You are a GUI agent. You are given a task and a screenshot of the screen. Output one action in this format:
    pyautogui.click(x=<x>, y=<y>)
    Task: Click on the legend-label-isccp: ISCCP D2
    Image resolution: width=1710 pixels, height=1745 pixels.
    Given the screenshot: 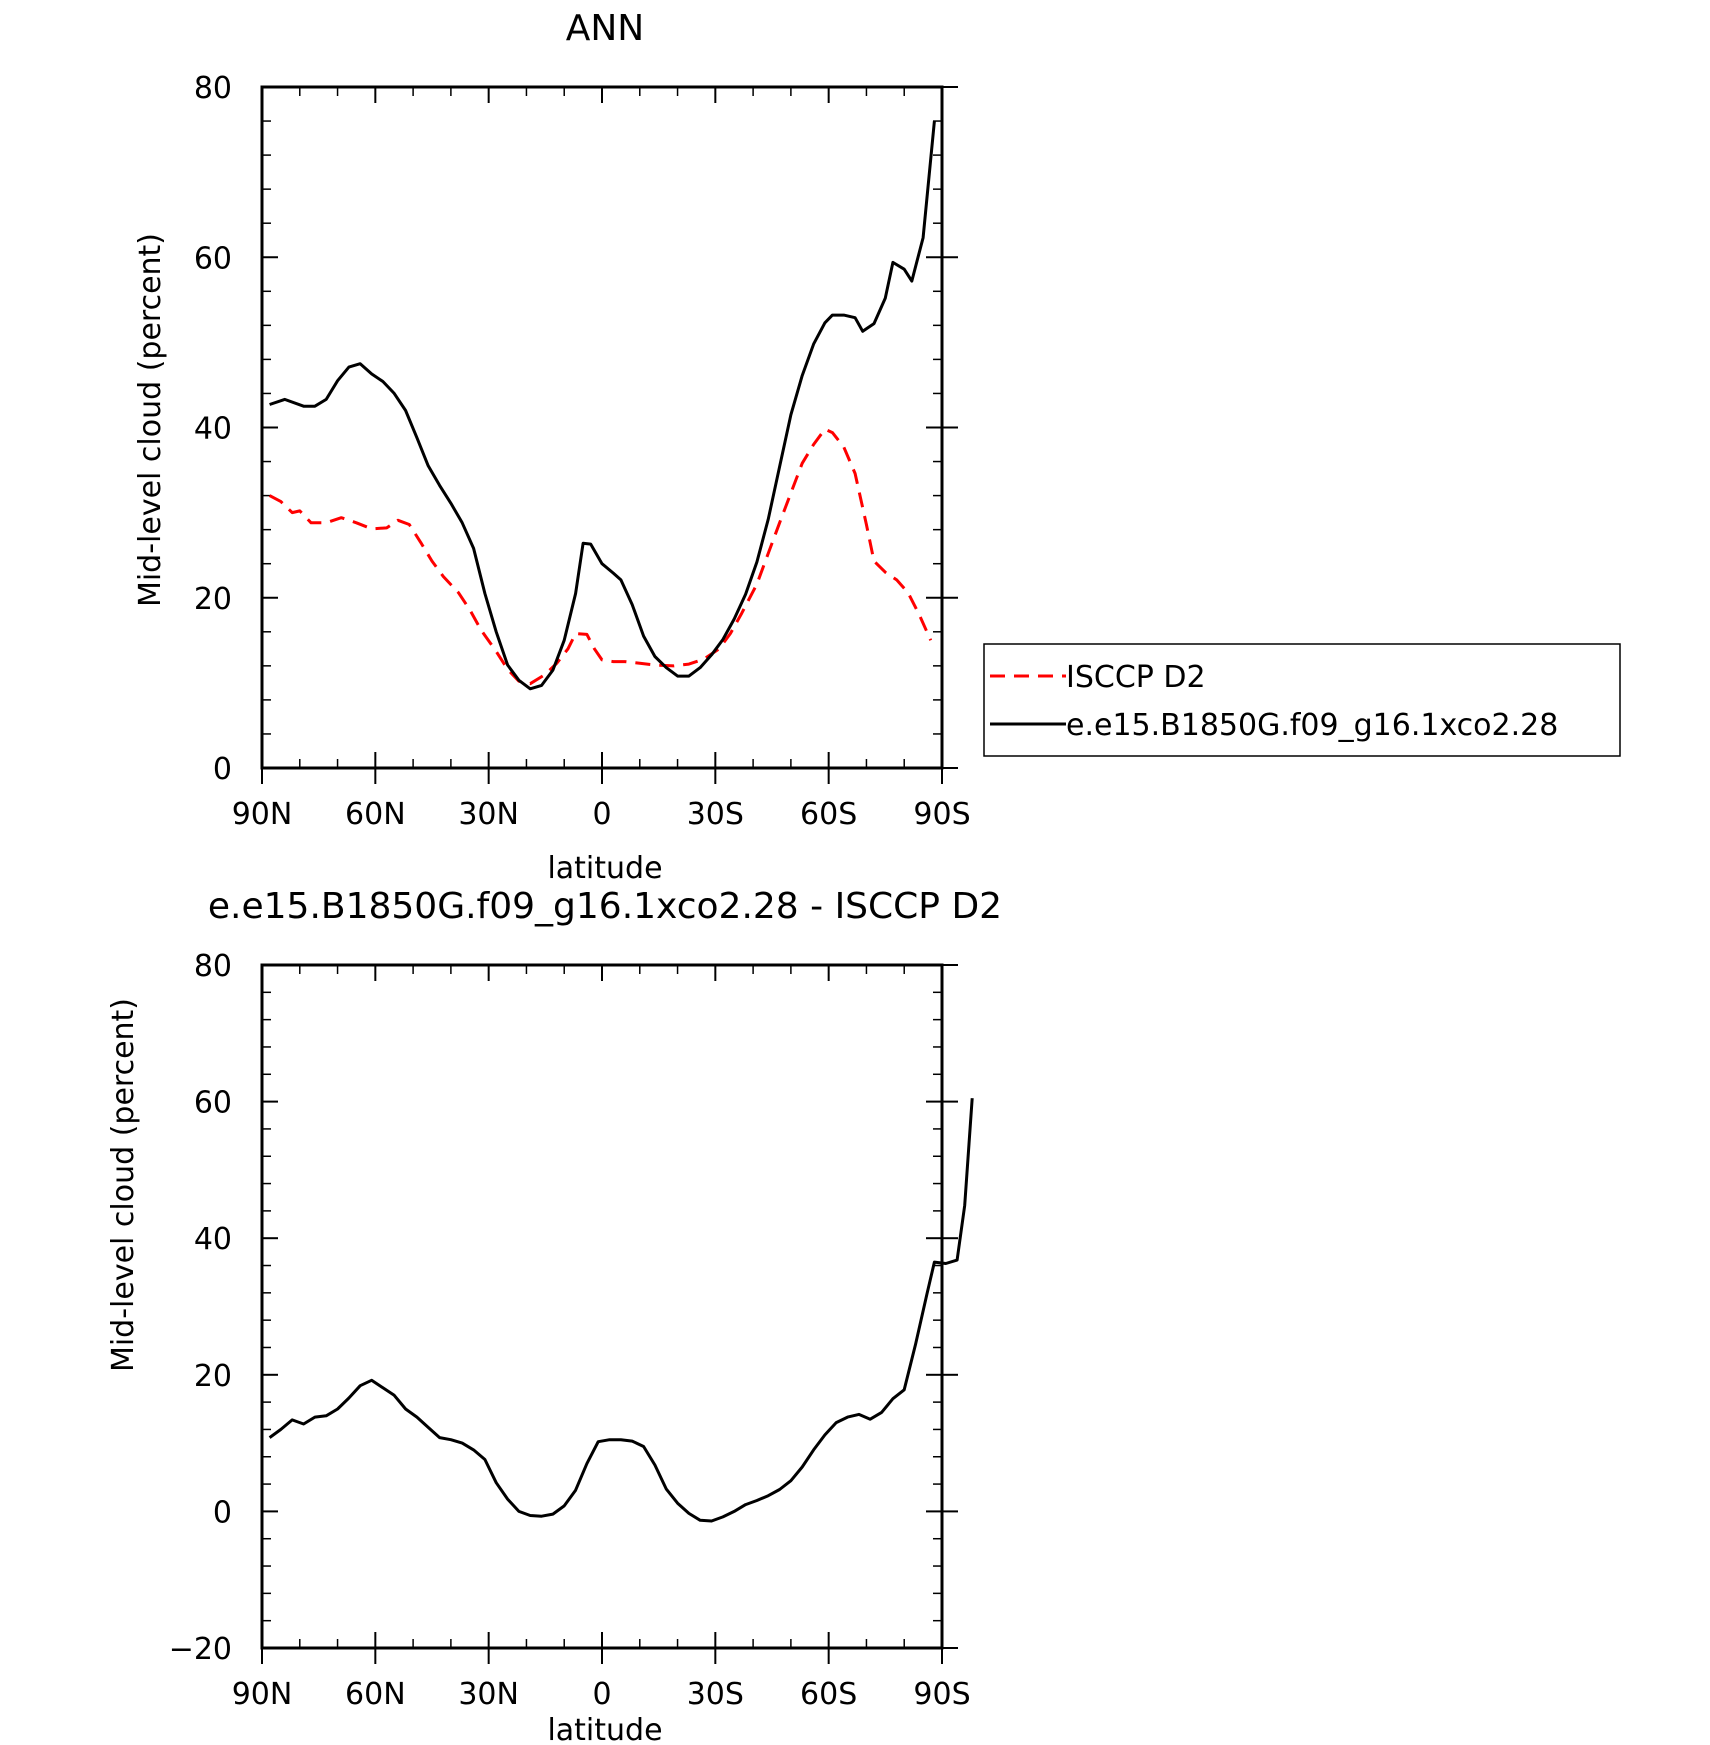 What is the action you would take?
    pyautogui.click(x=1136, y=677)
    